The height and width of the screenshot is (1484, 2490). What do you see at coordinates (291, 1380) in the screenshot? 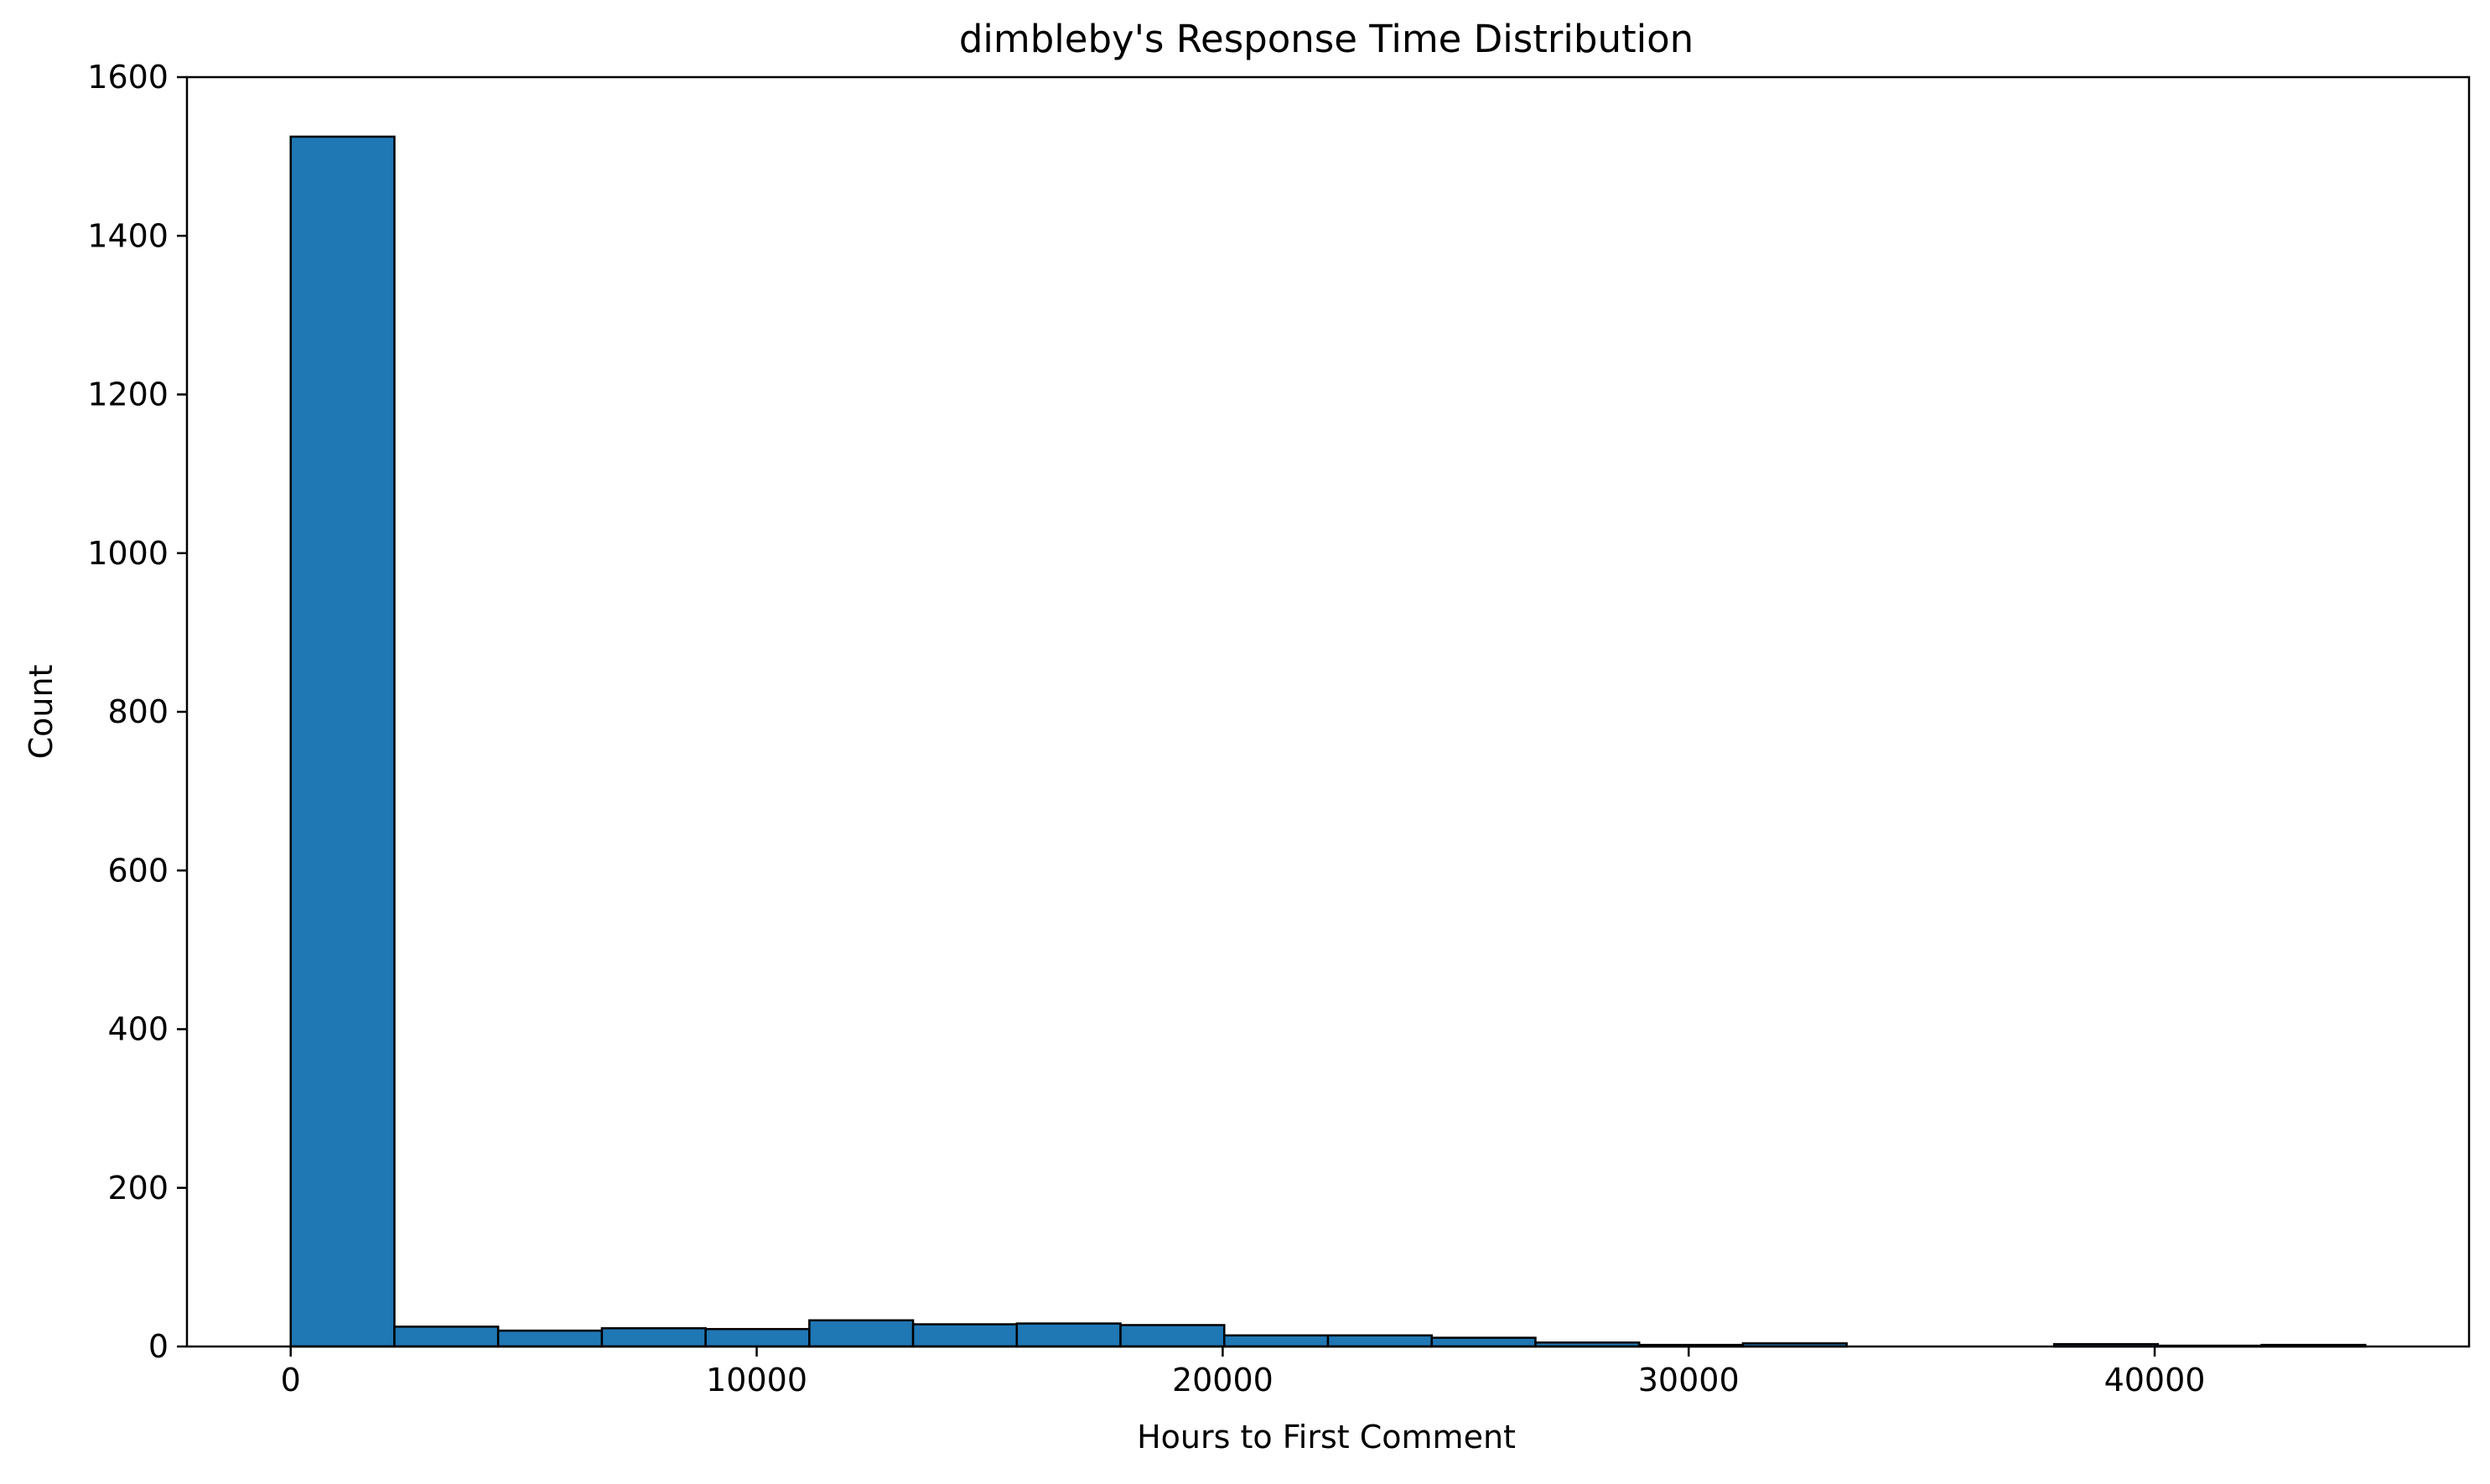
I see `x-tick-label: 0` at bounding box center [291, 1380].